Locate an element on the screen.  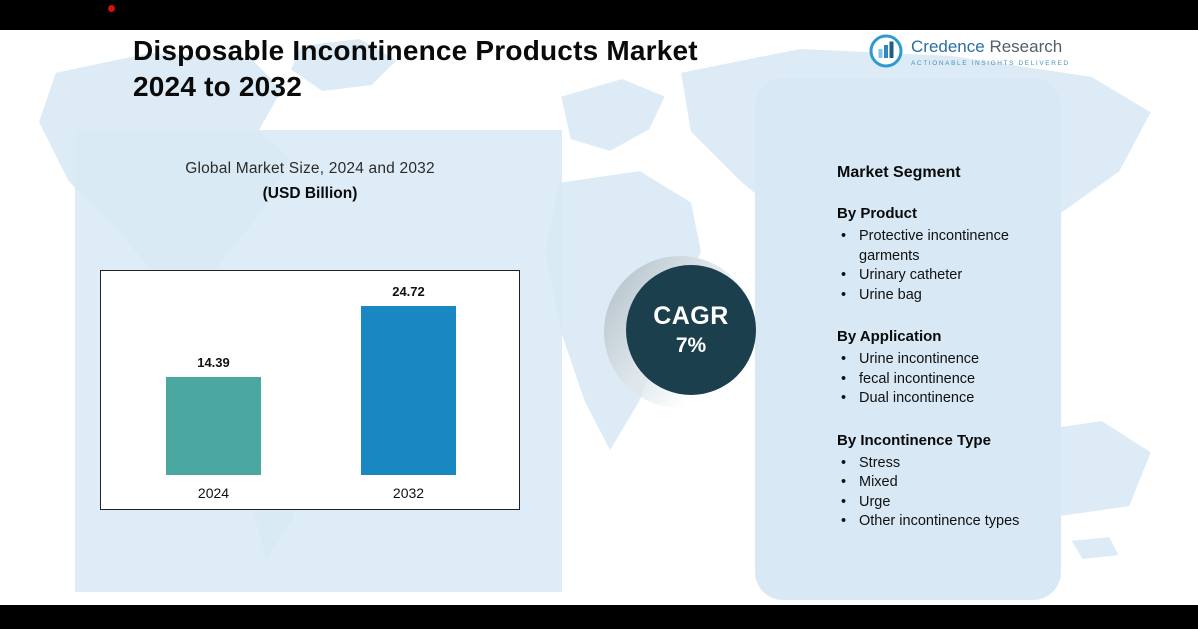
bar-label-2032: 2032 is located at coordinates (408, 493).